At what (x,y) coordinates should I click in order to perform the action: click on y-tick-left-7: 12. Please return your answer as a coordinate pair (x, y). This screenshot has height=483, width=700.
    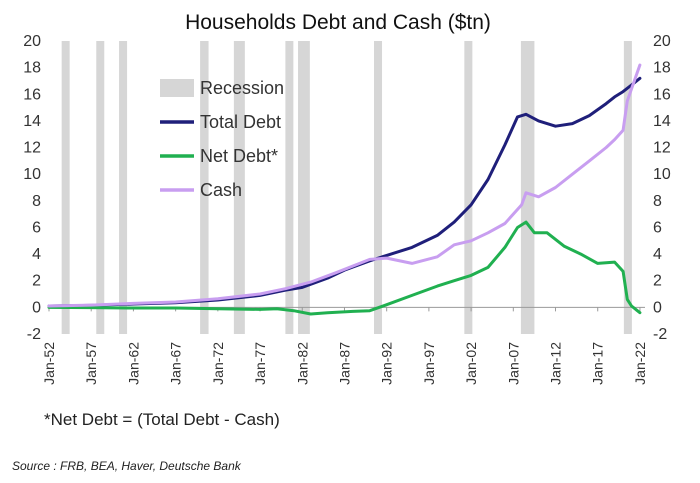
    Looking at the image, I should click on (32, 148).